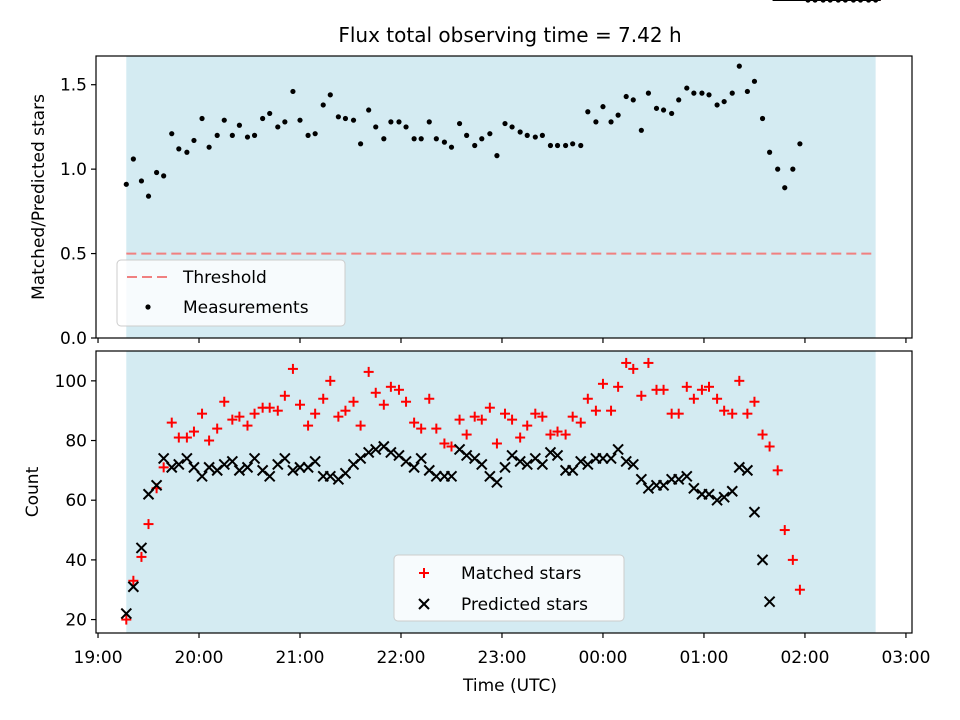 This screenshot has width=960, height=720. Describe the element at coordinates (73, 170) in the screenshot. I see `y-tick-label: 1.0` at that location.